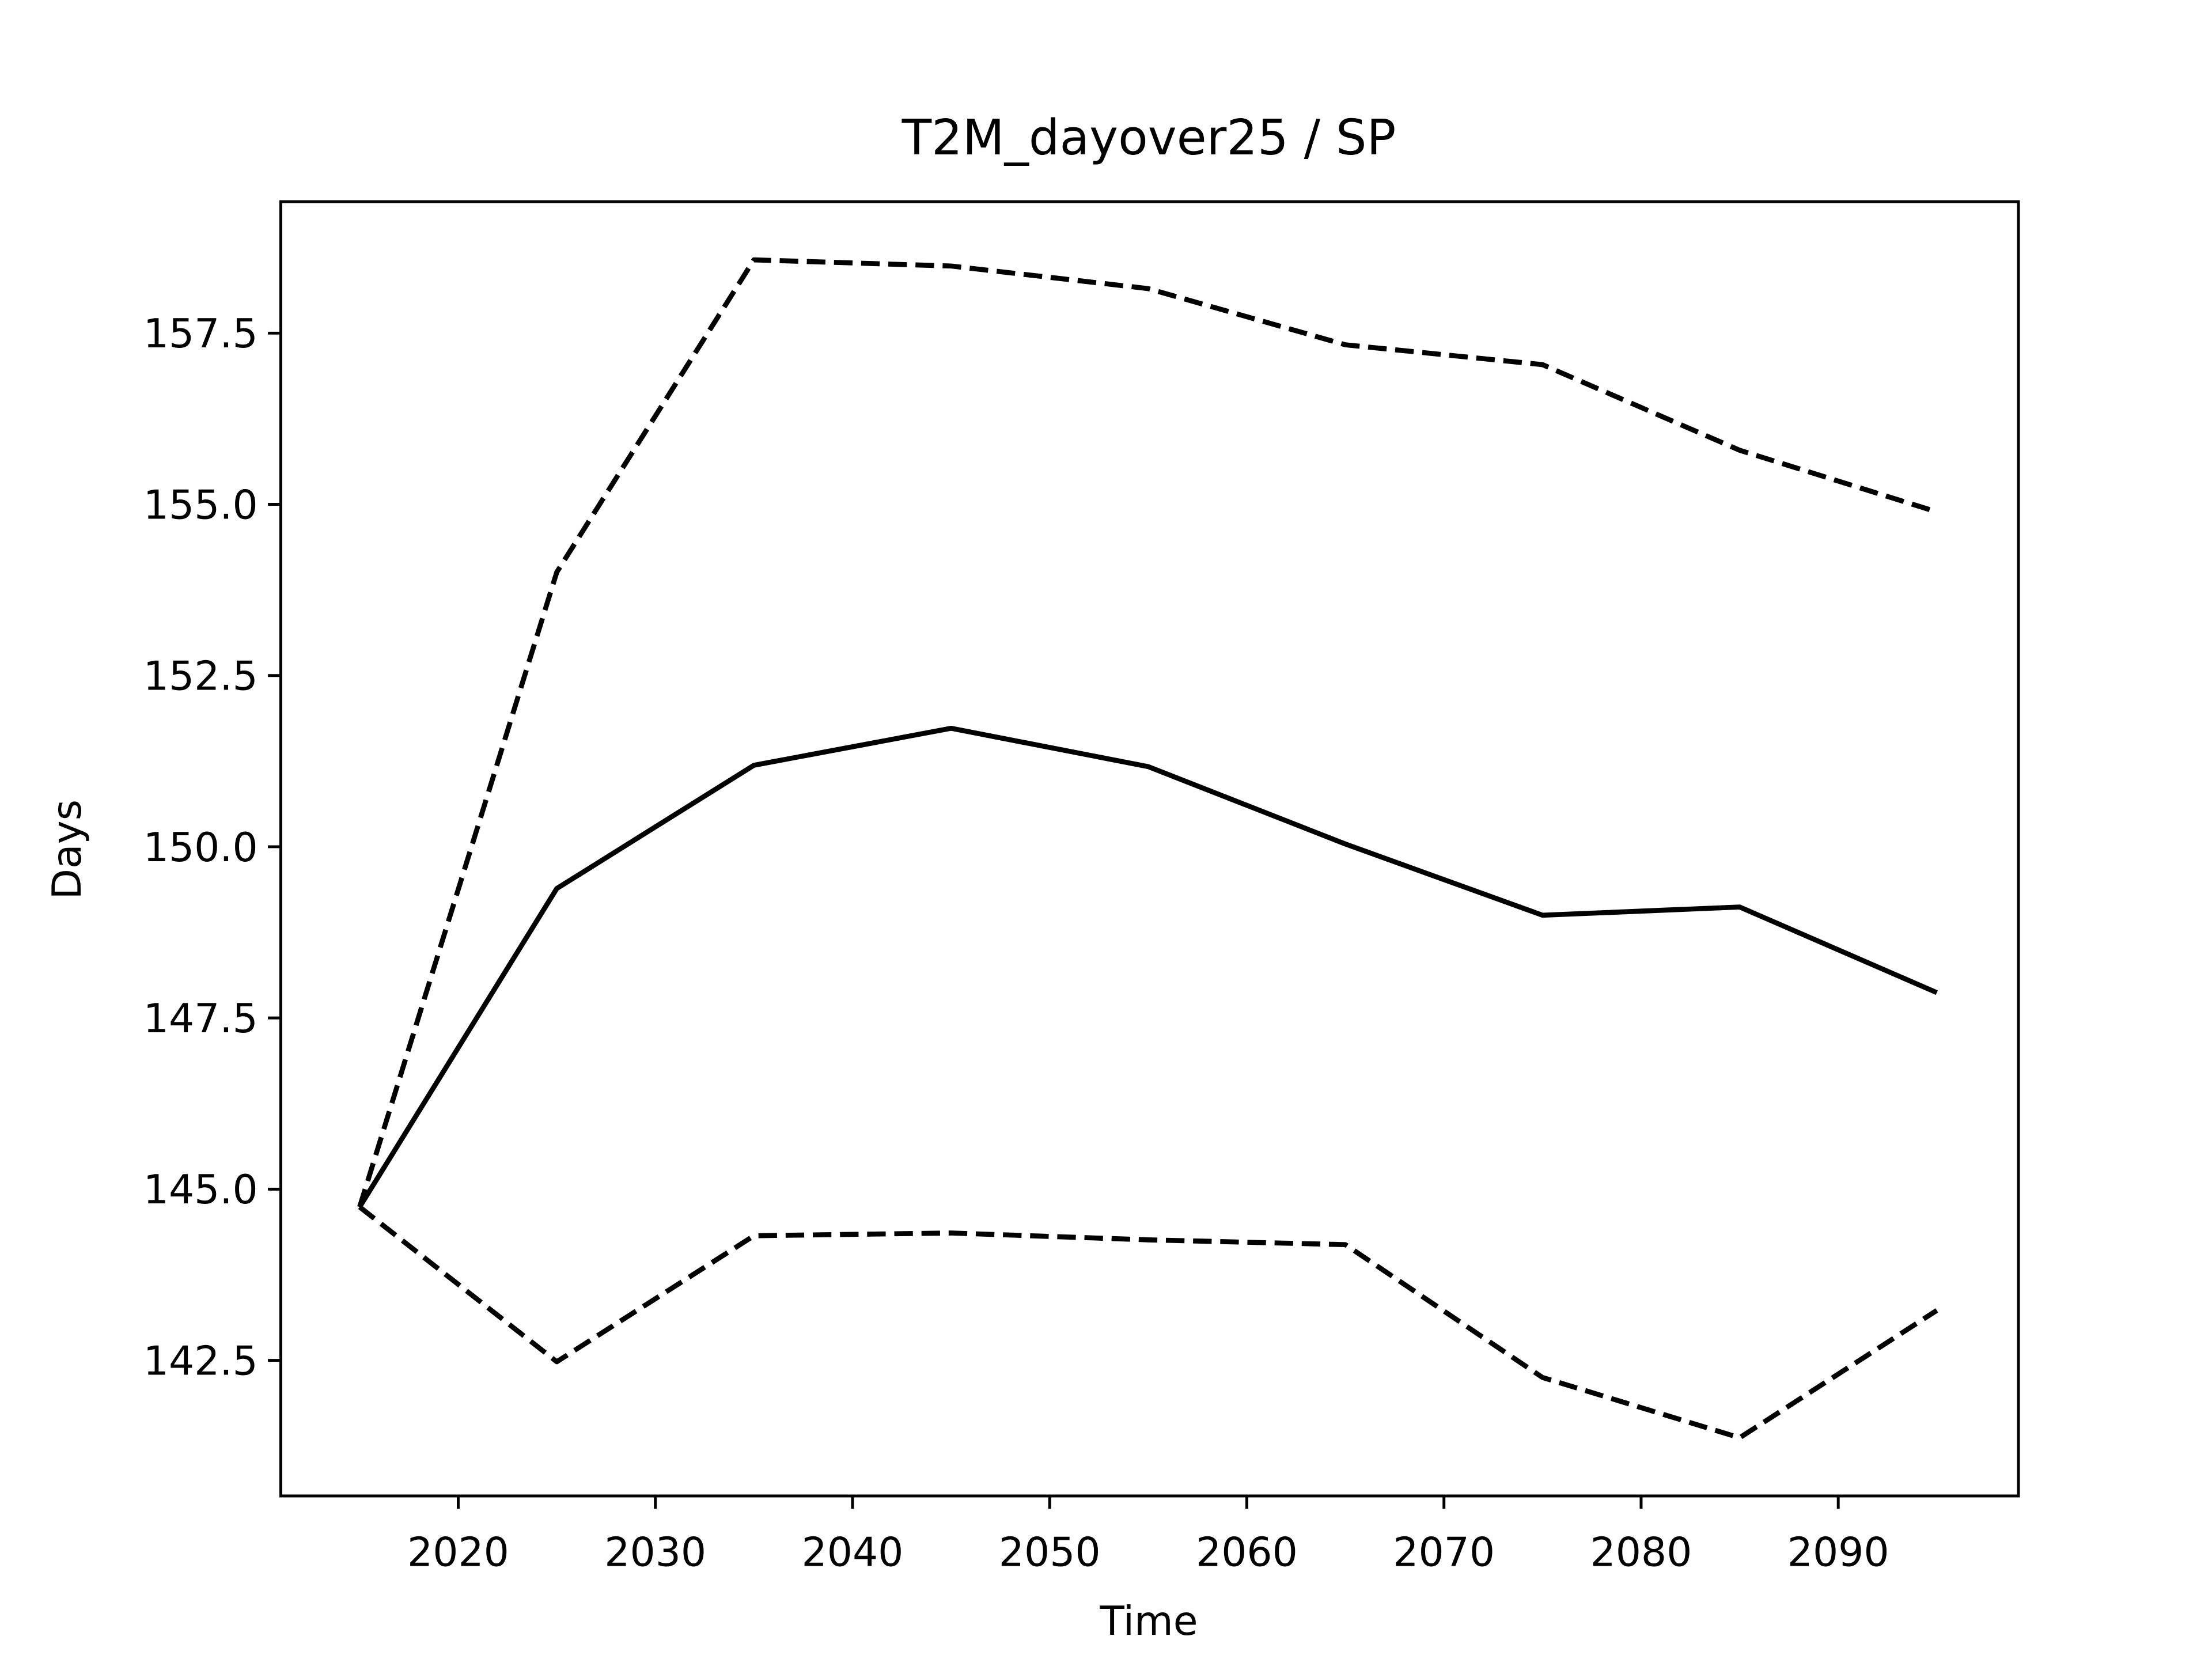 This screenshot has height=1659, width=2212. I want to click on chart-title: T2M_dayover25 / SP, so click(1149, 137).